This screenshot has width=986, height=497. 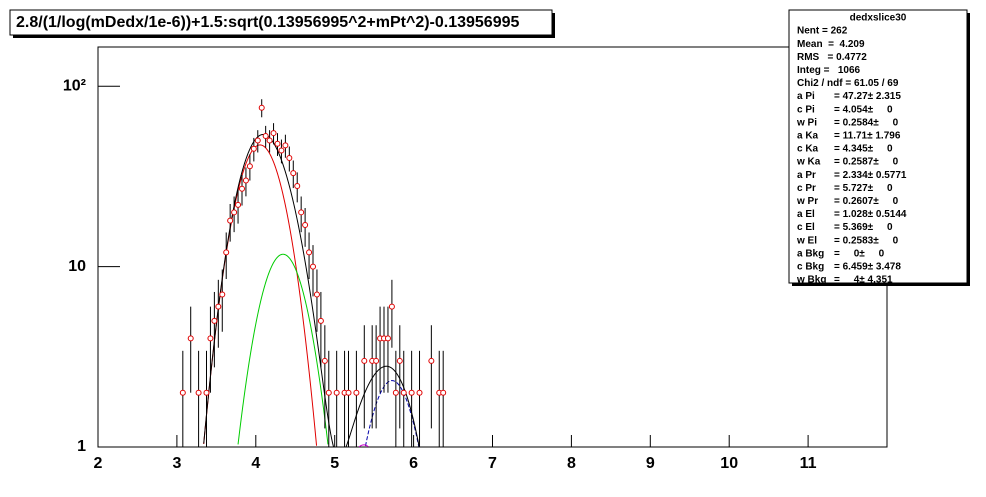 I want to click on y-tick-label: 1, so click(x=81, y=446).